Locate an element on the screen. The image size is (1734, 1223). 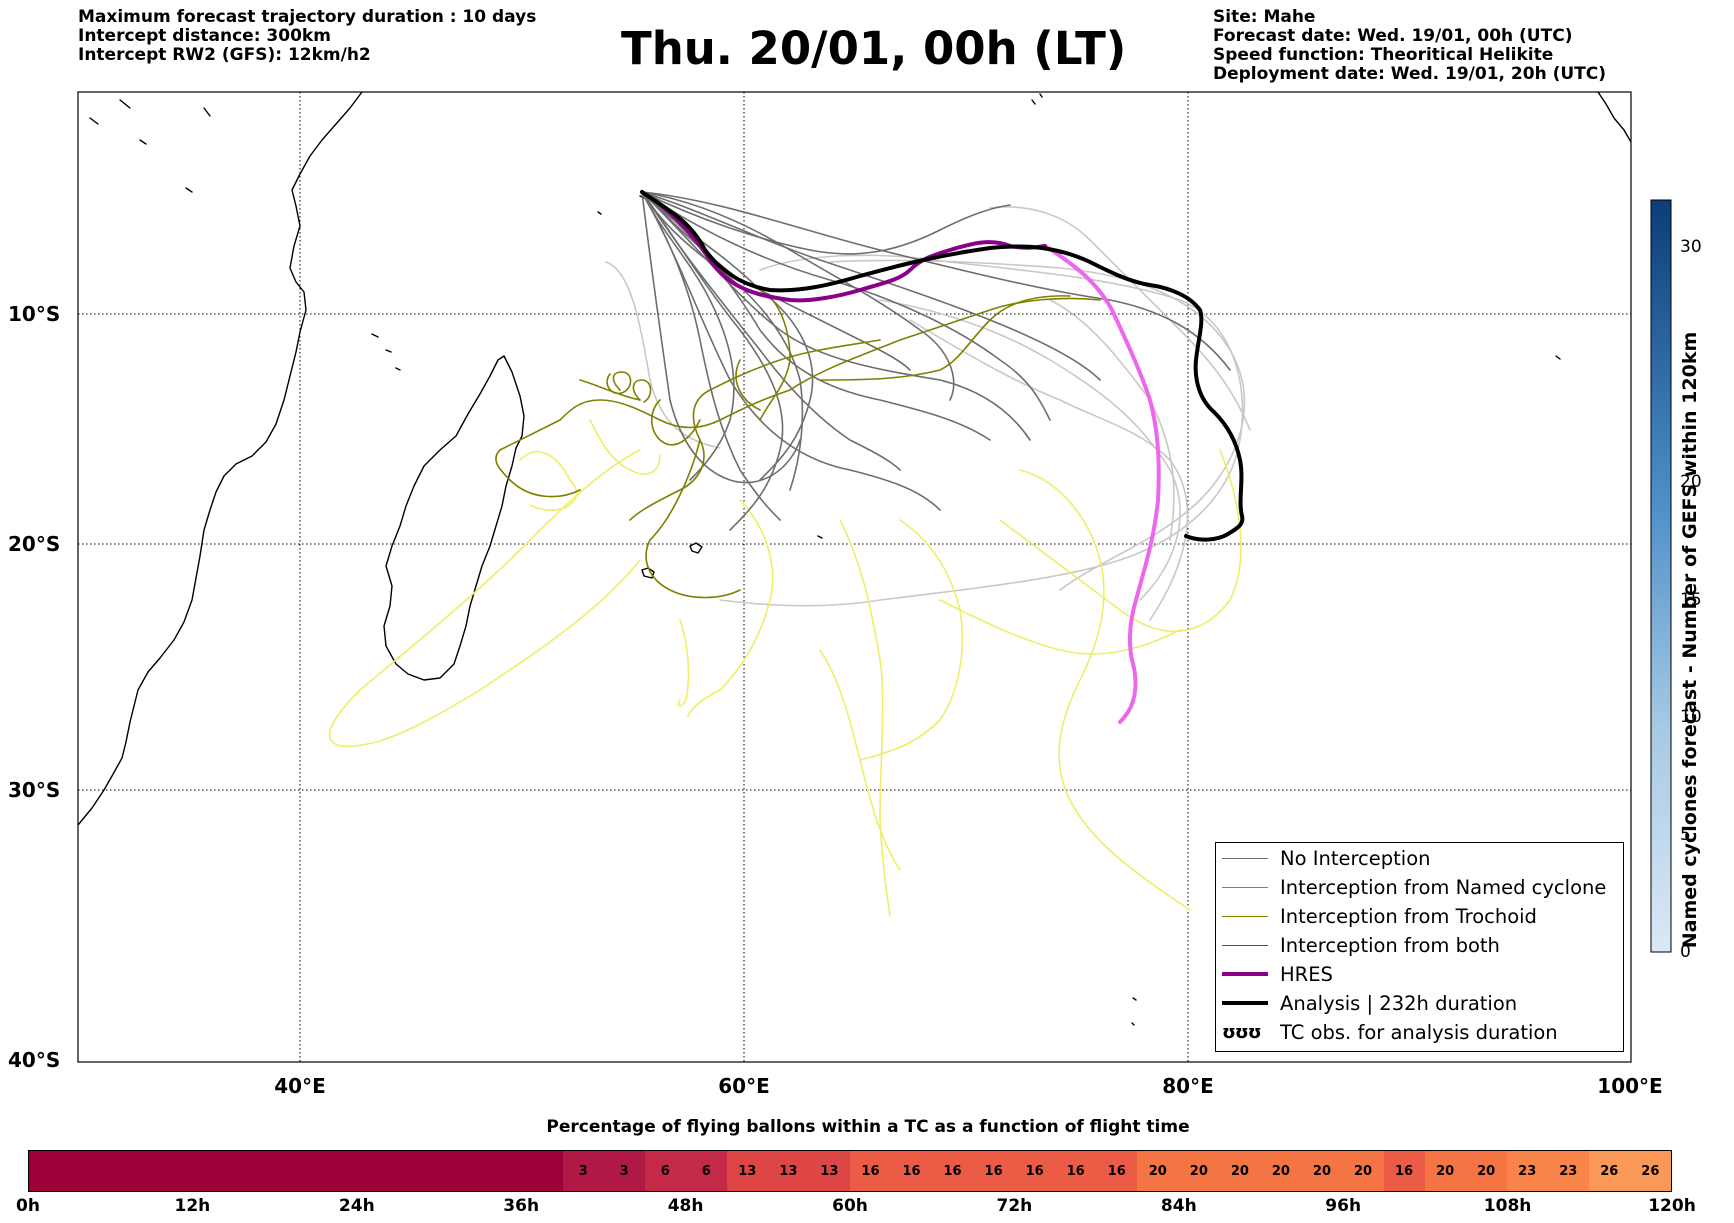
dark-grey-trajectories is located at coordinates (936, 361).